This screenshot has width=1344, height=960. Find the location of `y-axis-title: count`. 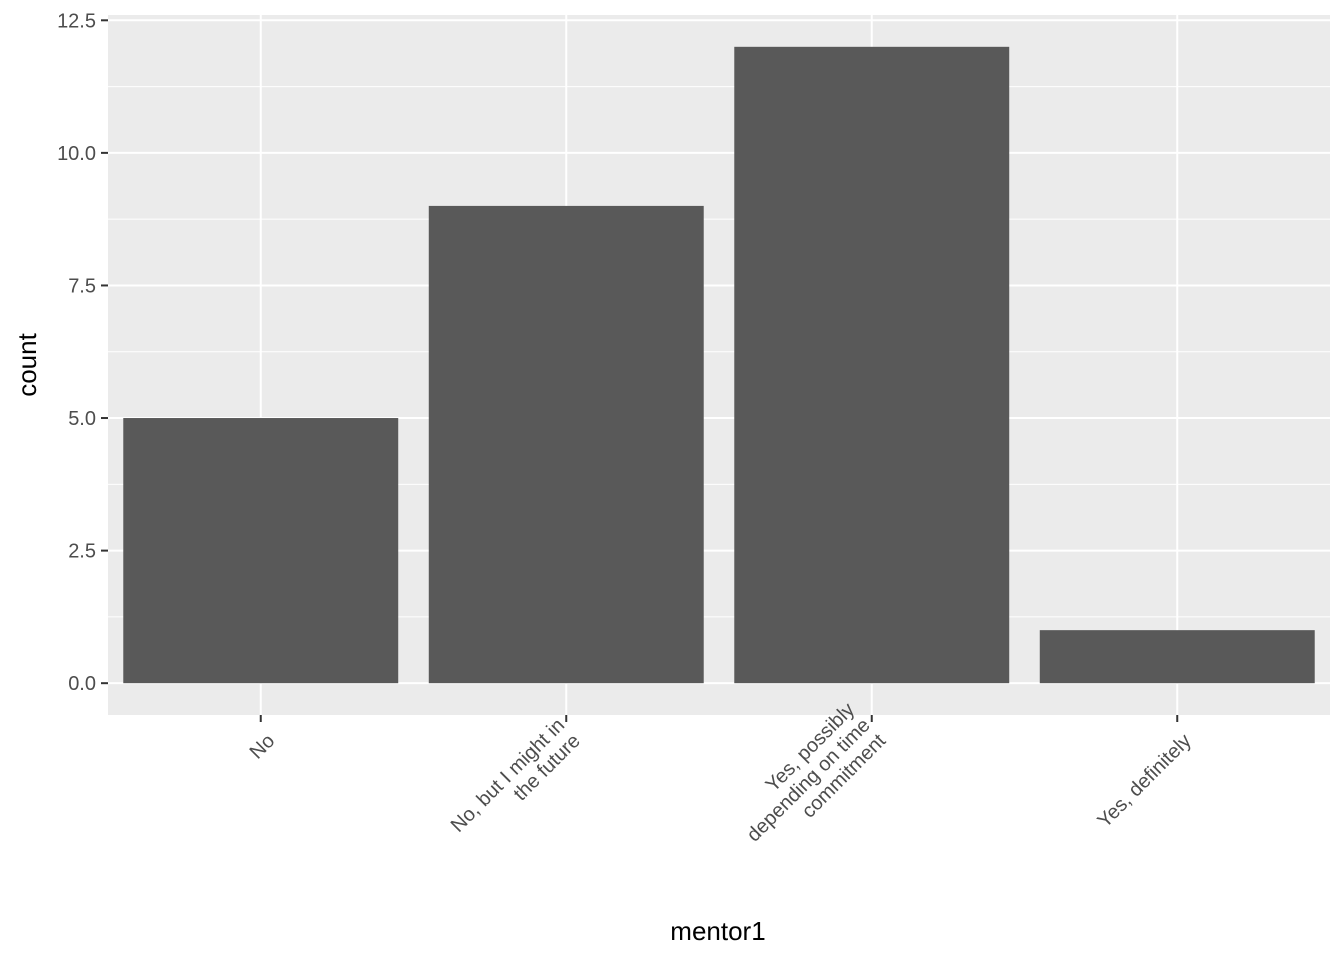

y-axis-title: count is located at coordinates (27, 364).